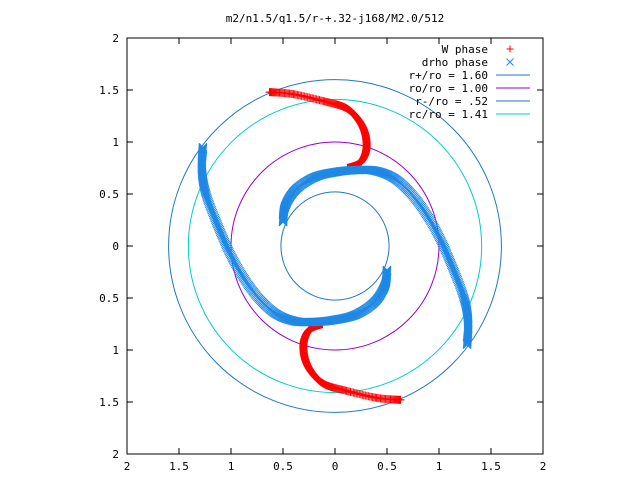 Image resolution: width=640 pixels, height=480 pixels. Describe the element at coordinates (491, 466) in the screenshot. I see `x-tick-label: 1.5` at that location.